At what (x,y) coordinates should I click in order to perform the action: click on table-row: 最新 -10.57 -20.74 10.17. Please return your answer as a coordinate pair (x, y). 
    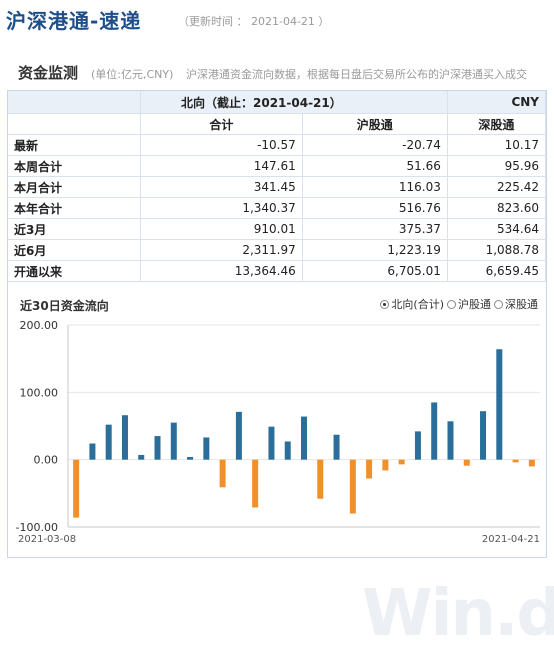
    Looking at the image, I should click on (277, 145).